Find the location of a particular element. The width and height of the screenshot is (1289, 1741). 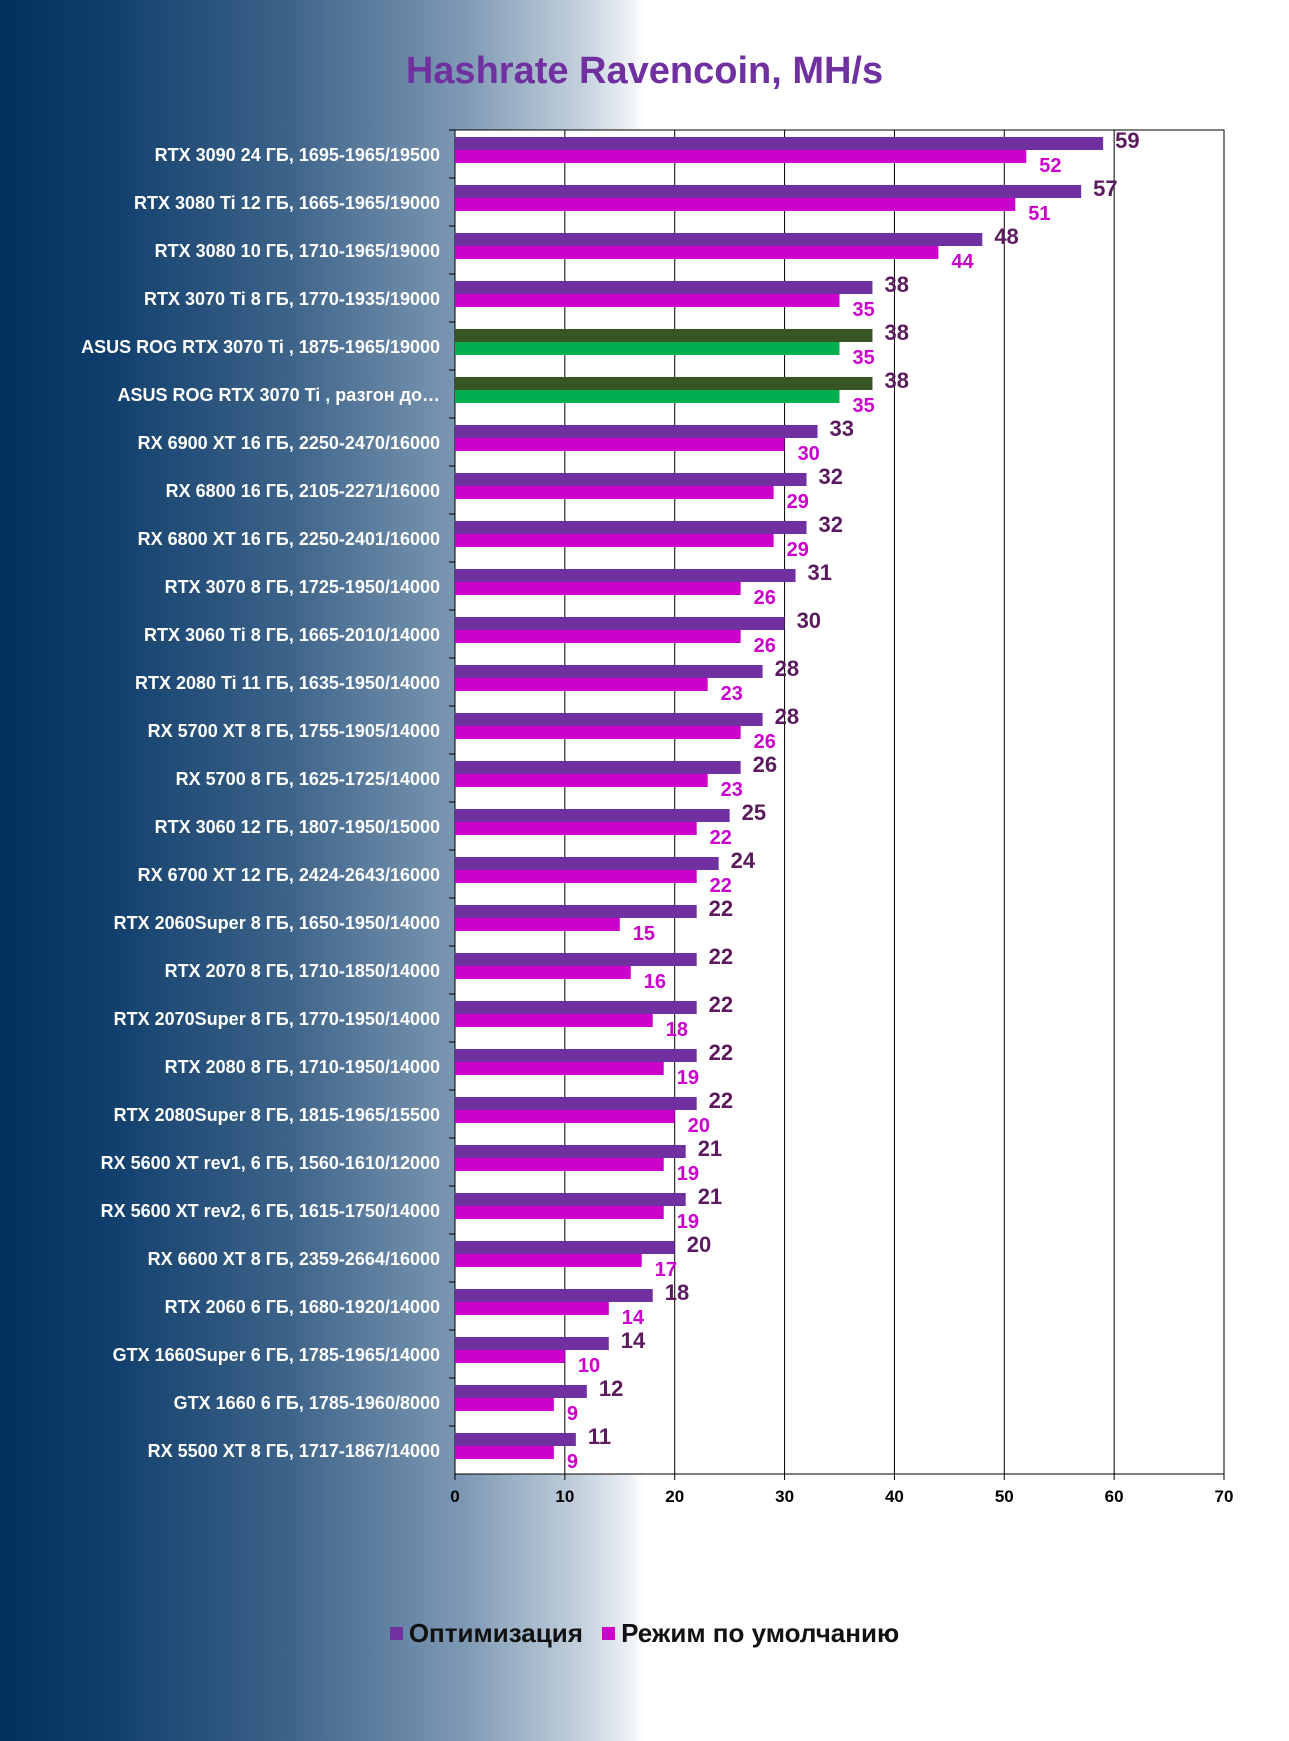

category-label: GTX 1660 6 ГБ, 1785-1960/8000 is located at coordinates (307, 1403).